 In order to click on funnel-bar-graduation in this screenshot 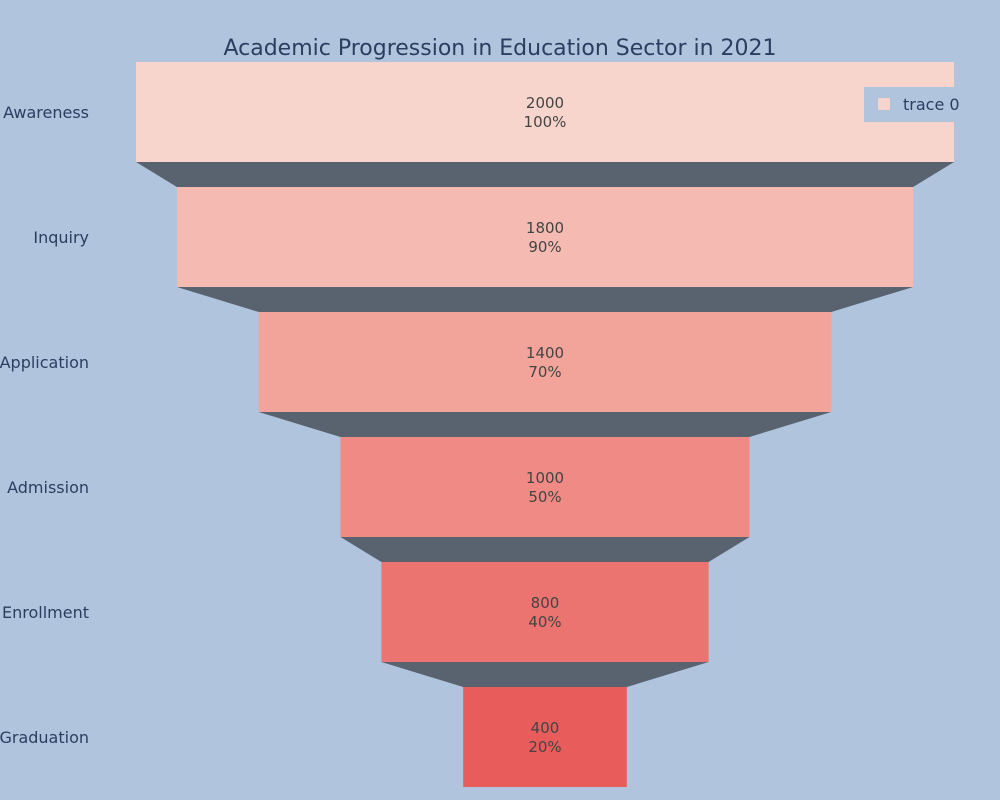, I will do `click(545, 737)`.